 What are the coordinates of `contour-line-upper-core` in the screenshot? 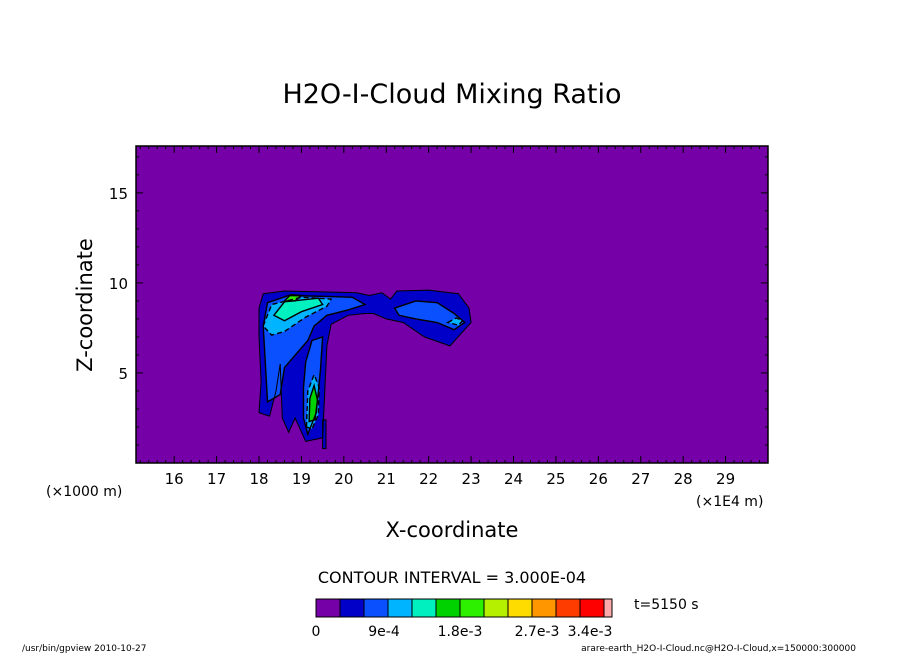 It's located at (297, 316).